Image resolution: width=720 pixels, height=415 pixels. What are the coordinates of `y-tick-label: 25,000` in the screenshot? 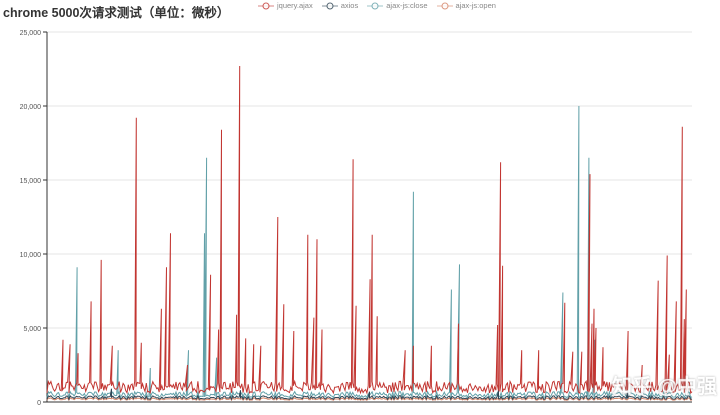 It's located at (31, 33).